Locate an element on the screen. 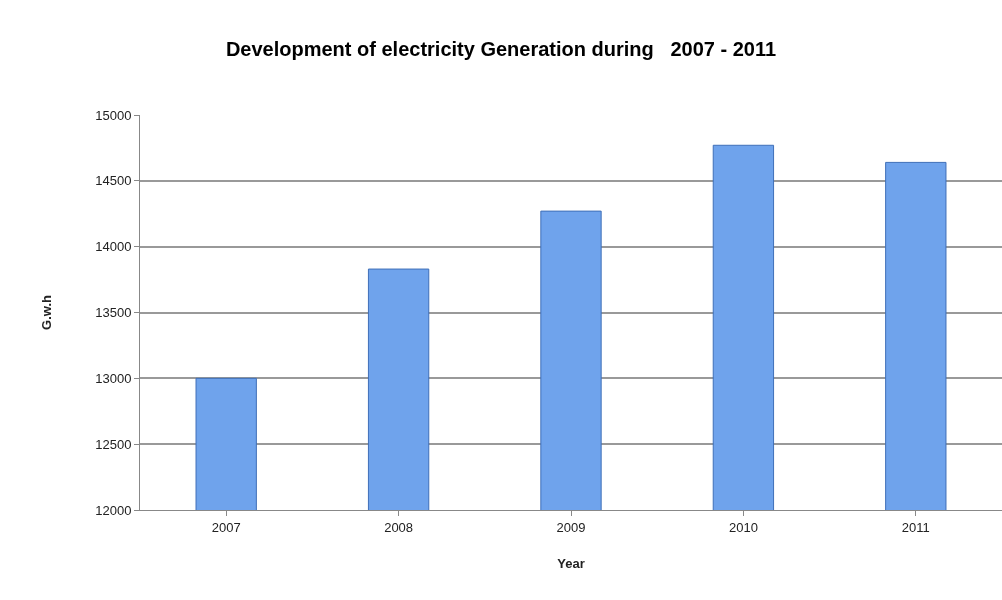 This screenshot has width=1002, height=600. x-tick-label: 2008 is located at coordinates (399, 527).